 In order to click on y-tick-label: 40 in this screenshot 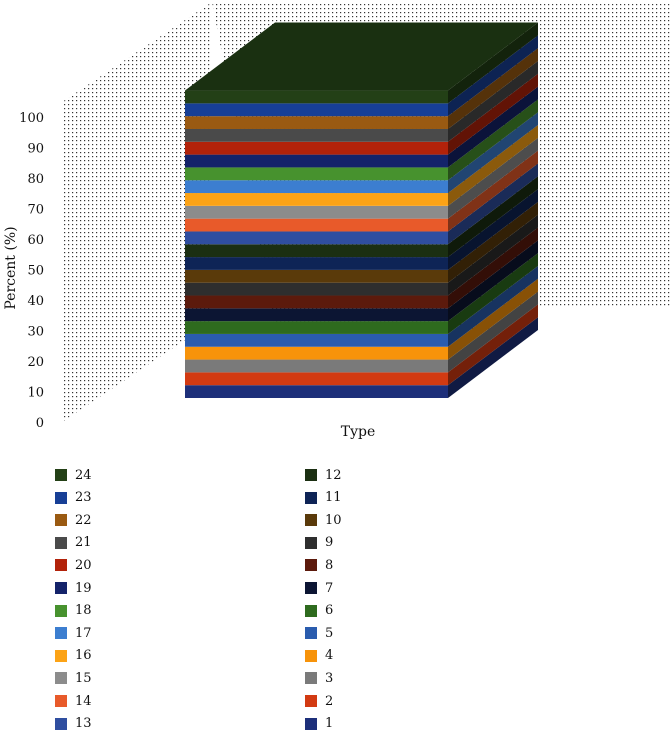, I will do `click(35, 301)`.